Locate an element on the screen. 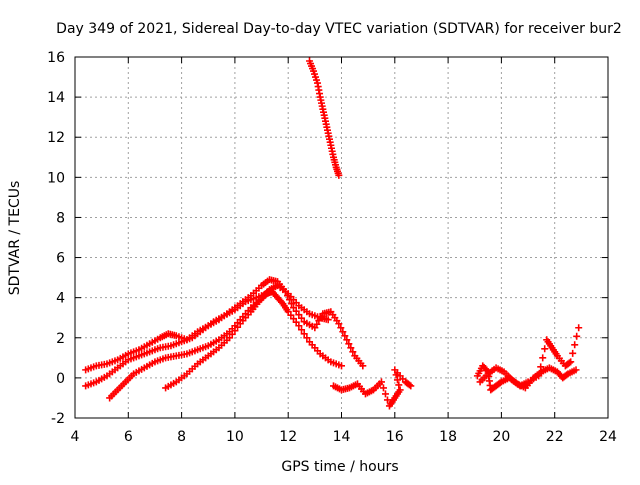 This screenshot has height=485, width=640. series-track-h is located at coordinates (529, 357).